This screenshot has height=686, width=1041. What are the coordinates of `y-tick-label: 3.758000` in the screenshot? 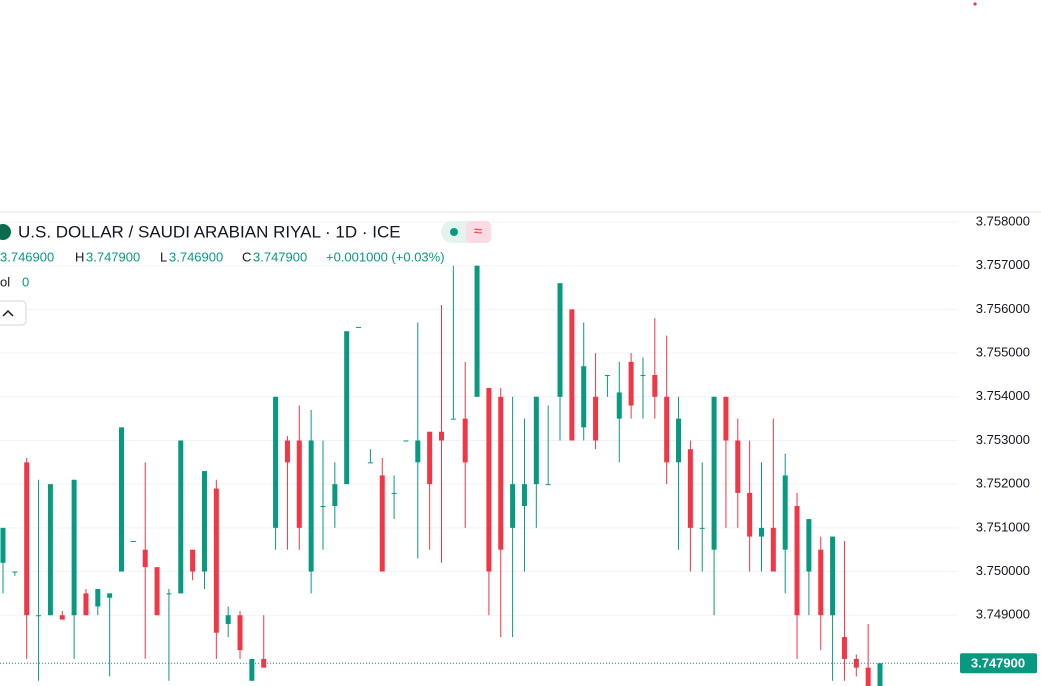 It's located at (1003, 220).